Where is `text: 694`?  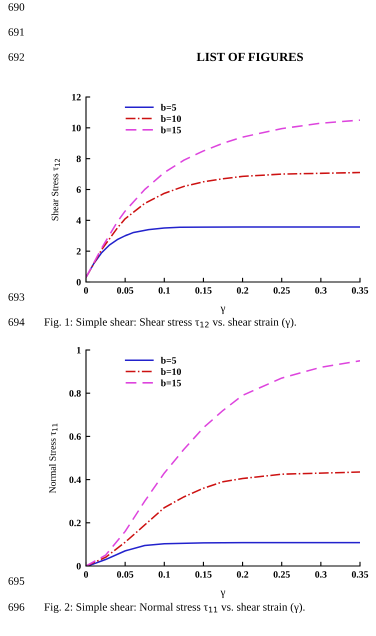 text: 694 is located at coordinates (16, 322).